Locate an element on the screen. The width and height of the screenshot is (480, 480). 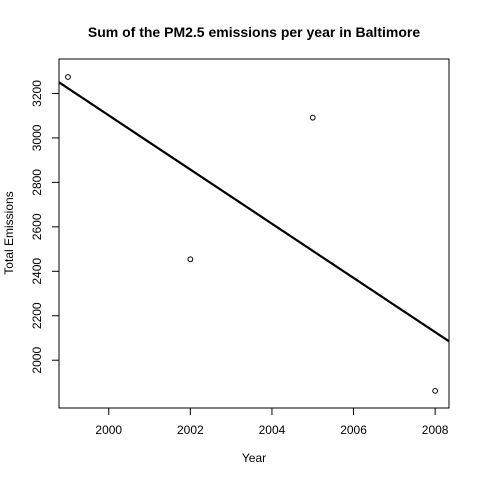
y-tick-label: 3200 is located at coordinates (37, 93).